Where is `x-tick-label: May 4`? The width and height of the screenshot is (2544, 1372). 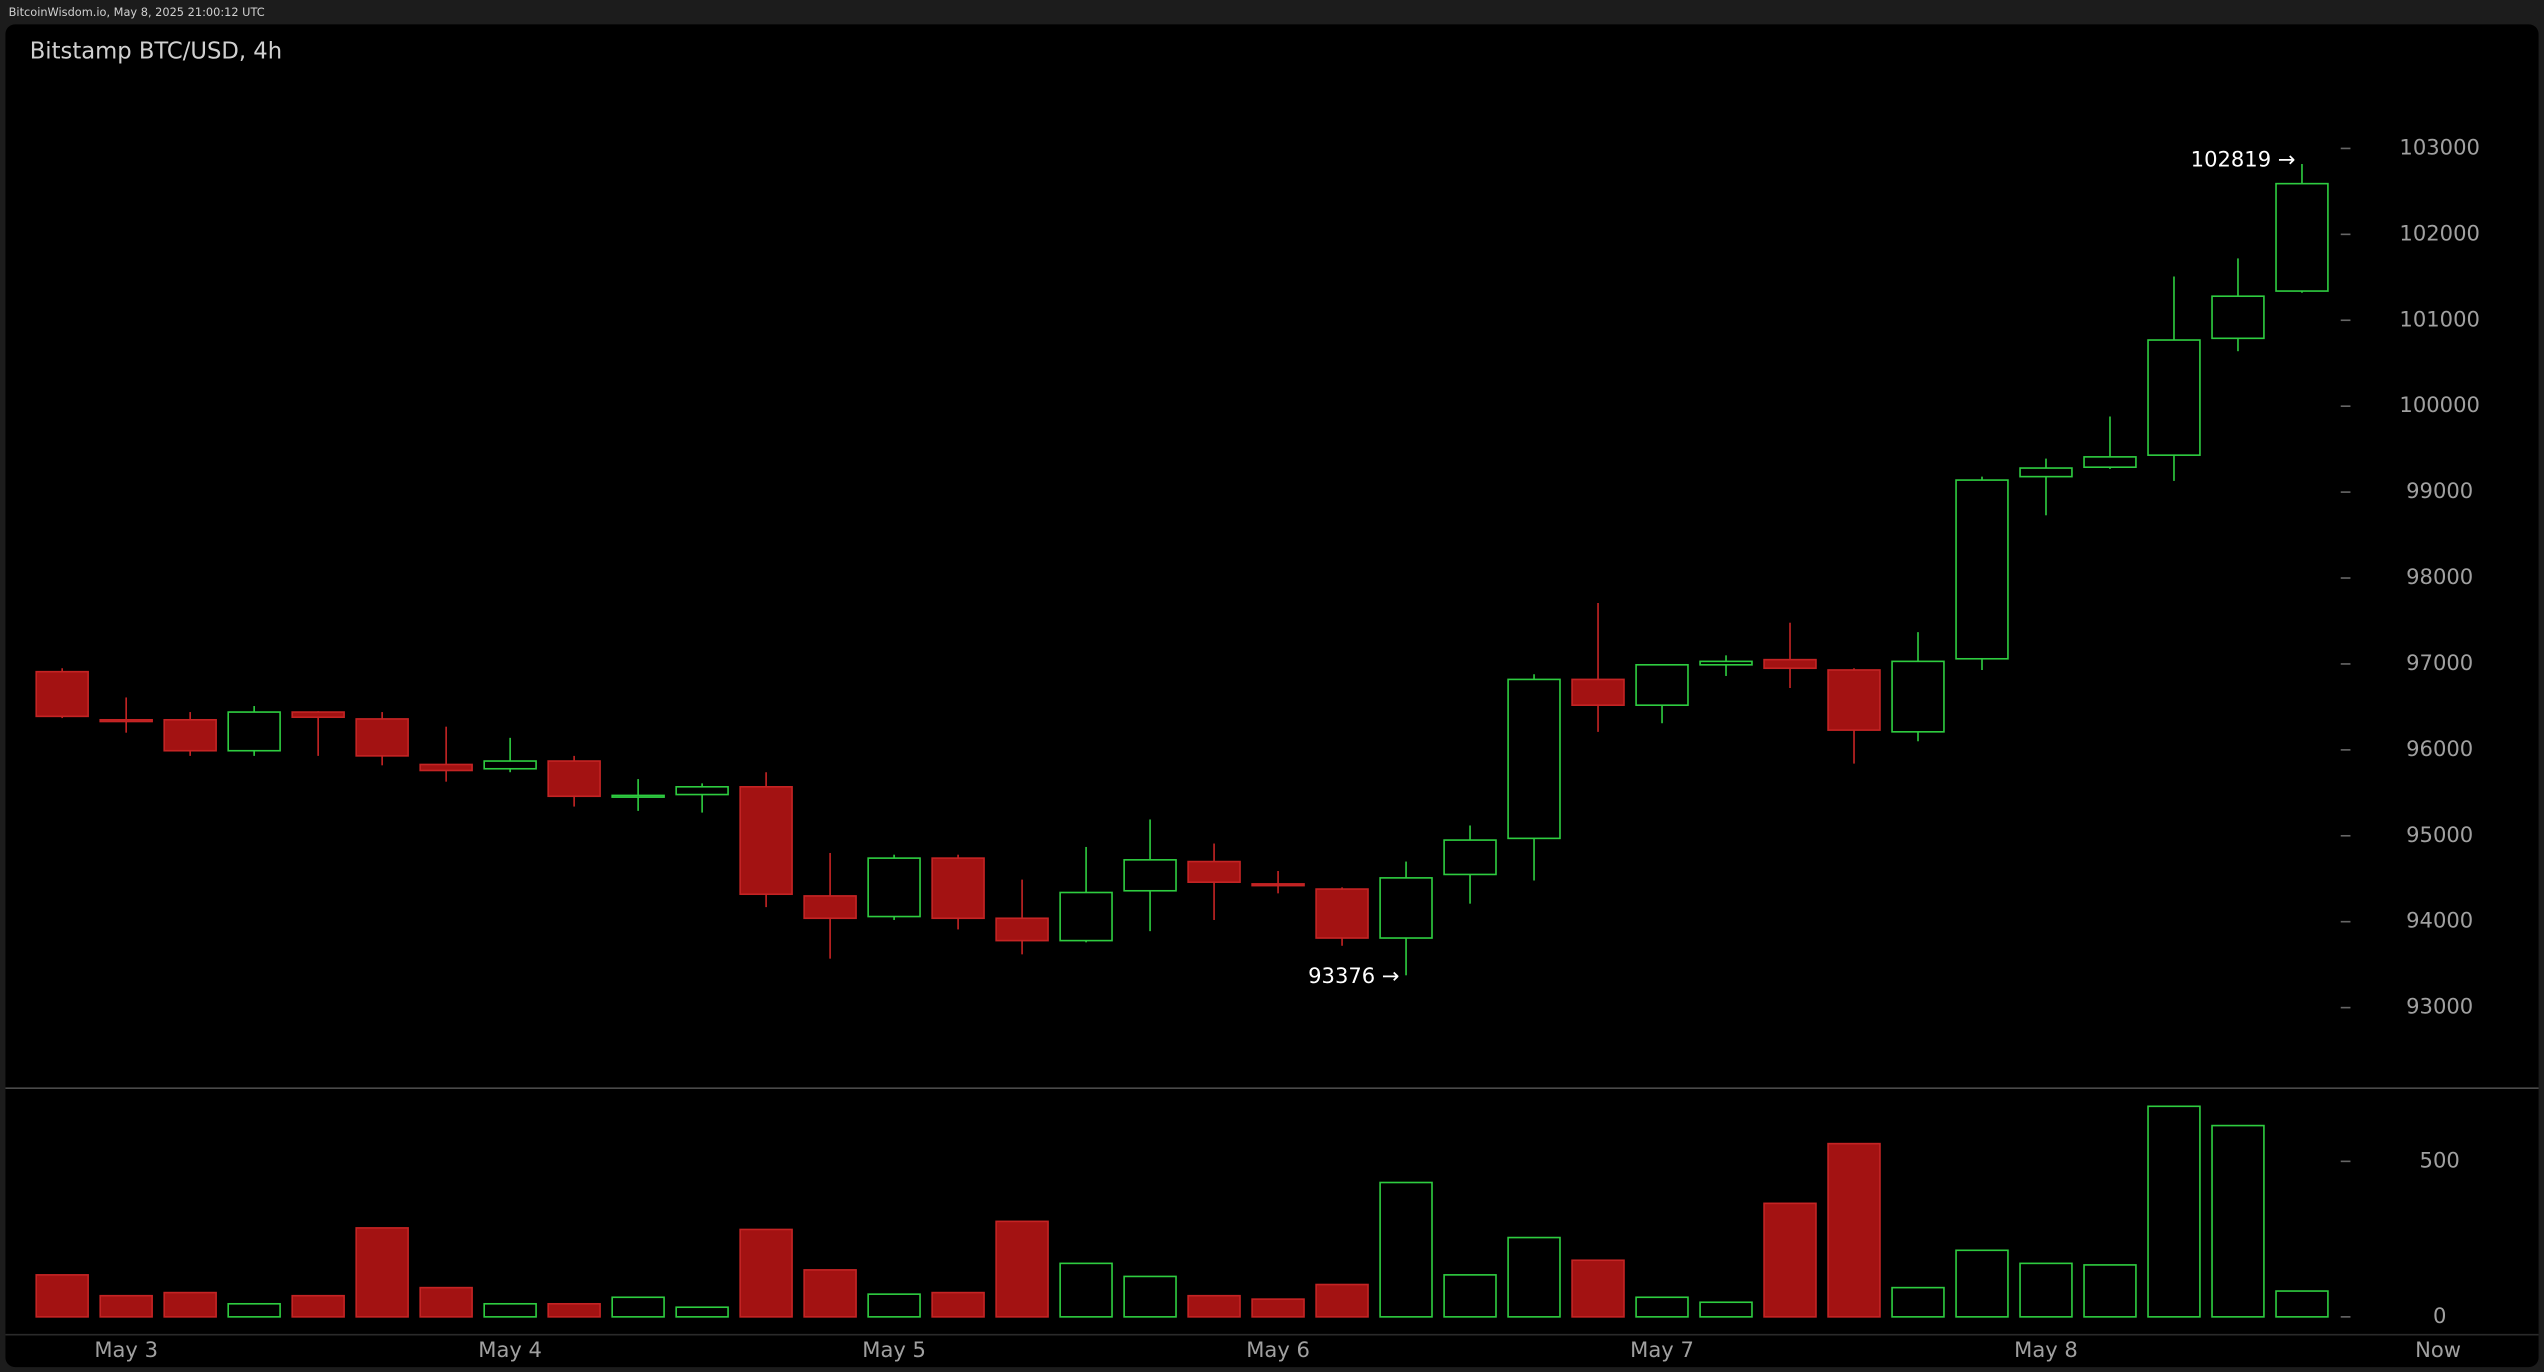
x-tick-label: May 4 is located at coordinates (510, 1349).